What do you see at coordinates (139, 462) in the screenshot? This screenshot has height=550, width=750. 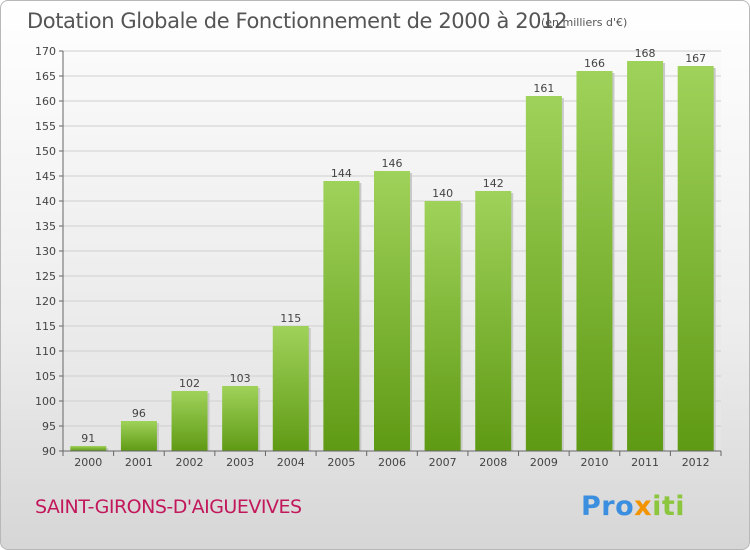 I see `x-tick-label: 2001` at bounding box center [139, 462].